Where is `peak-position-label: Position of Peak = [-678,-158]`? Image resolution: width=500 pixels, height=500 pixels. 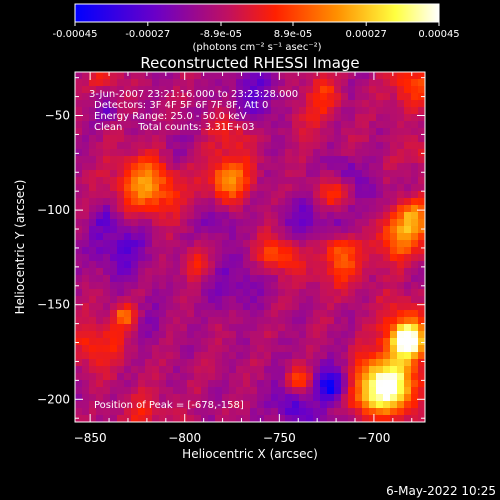
peak-position-label: Position of Peak = [-678,-158] is located at coordinates (169, 405).